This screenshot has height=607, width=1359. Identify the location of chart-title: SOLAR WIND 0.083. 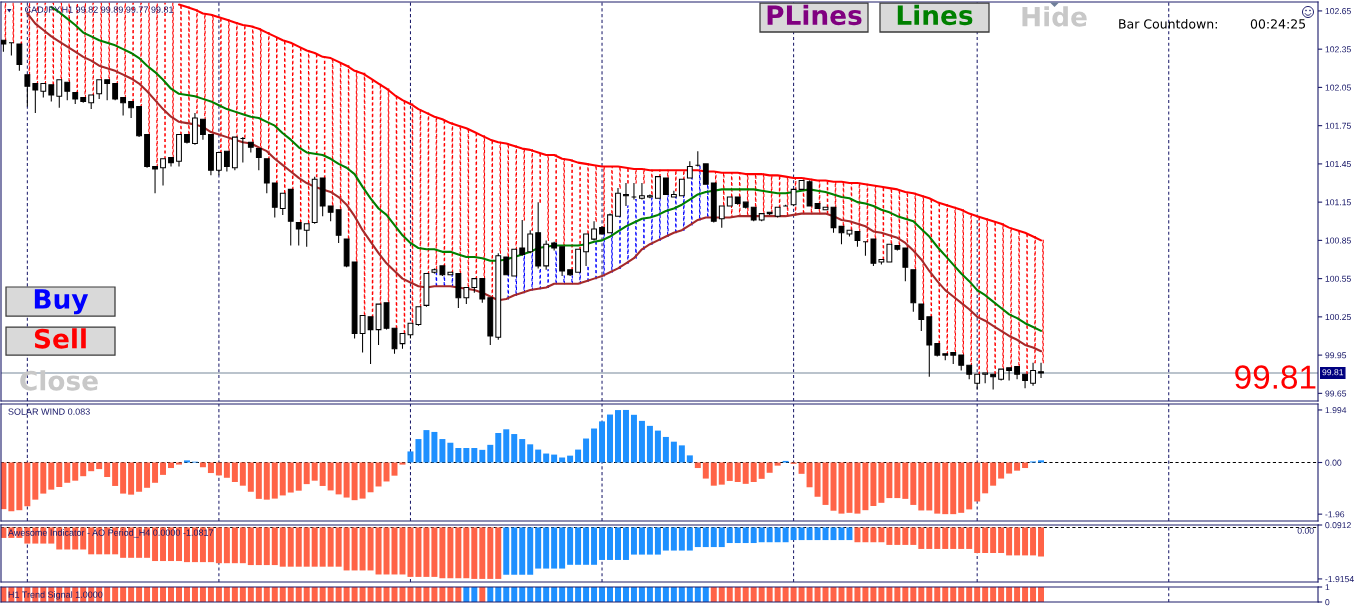
(49, 411).